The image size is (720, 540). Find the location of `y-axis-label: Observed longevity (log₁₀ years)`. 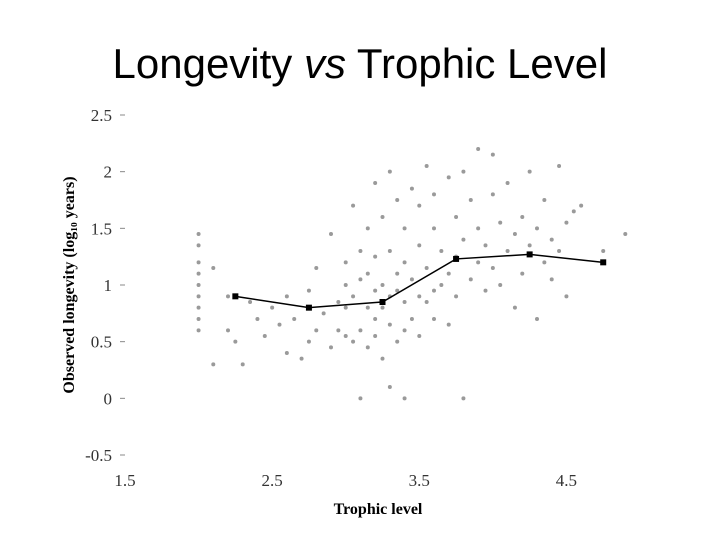

y-axis-label: Observed longevity (log₁₀ years) is located at coordinates (69, 284).